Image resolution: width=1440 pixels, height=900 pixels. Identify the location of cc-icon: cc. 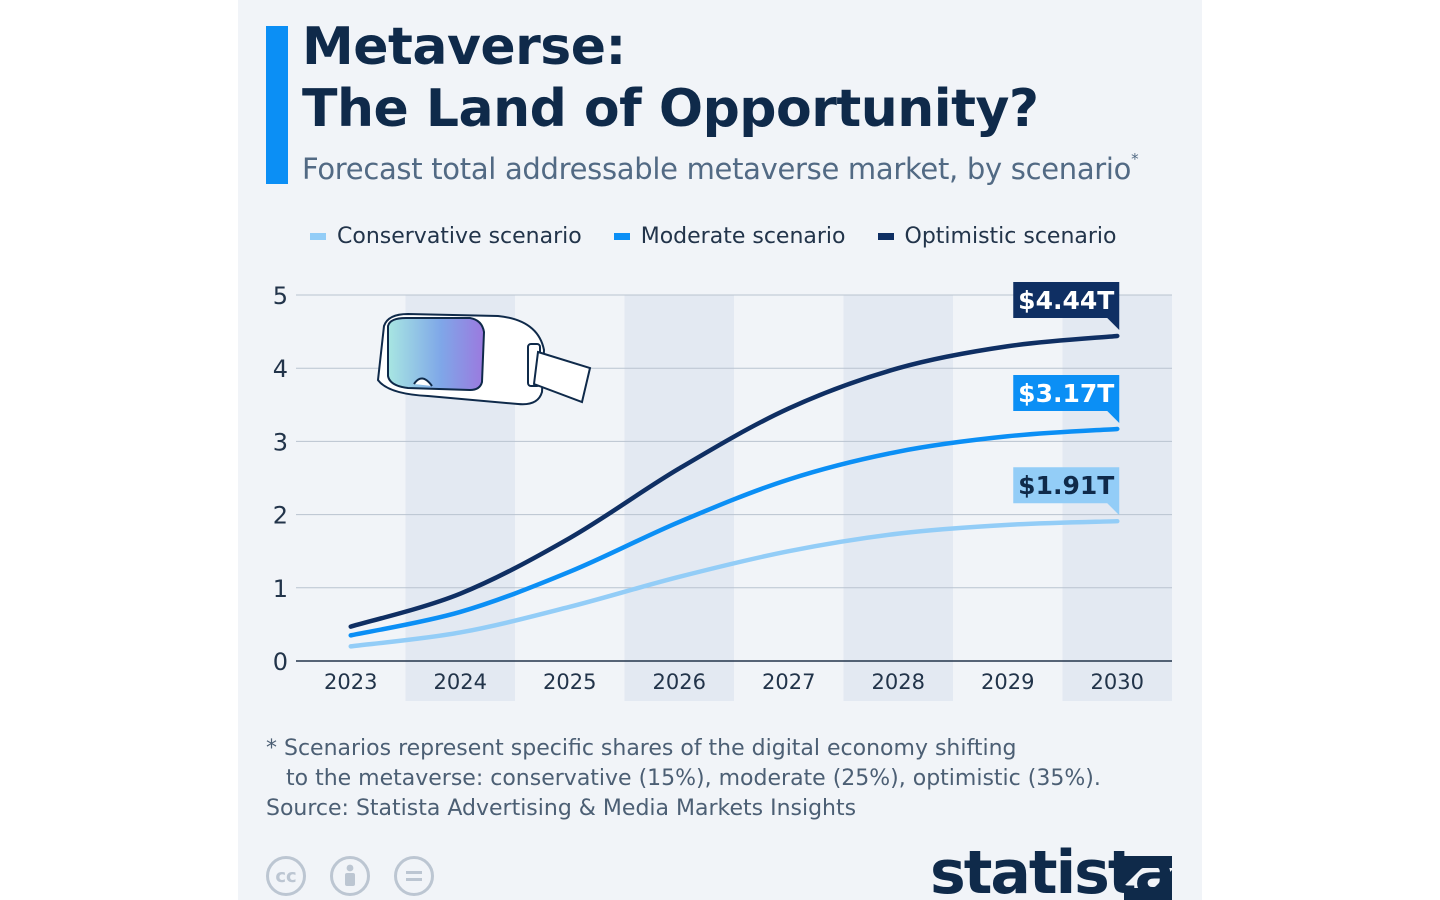
(286, 876).